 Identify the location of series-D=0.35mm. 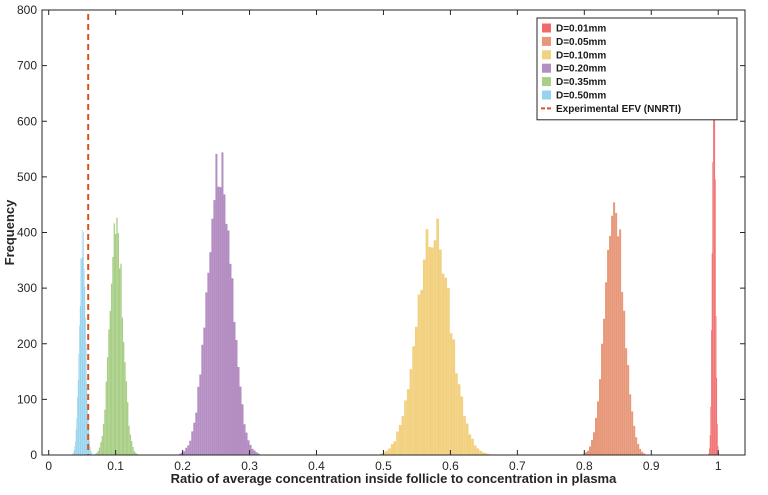
(116, 336).